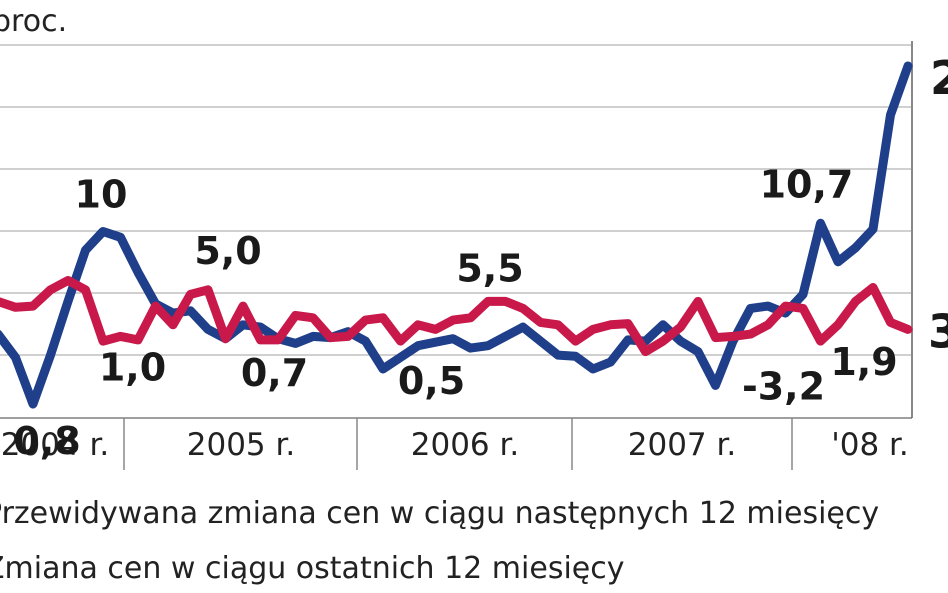 The image size is (948, 593). I want to click on x-tick-label: 2007 r., so click(682, 445).